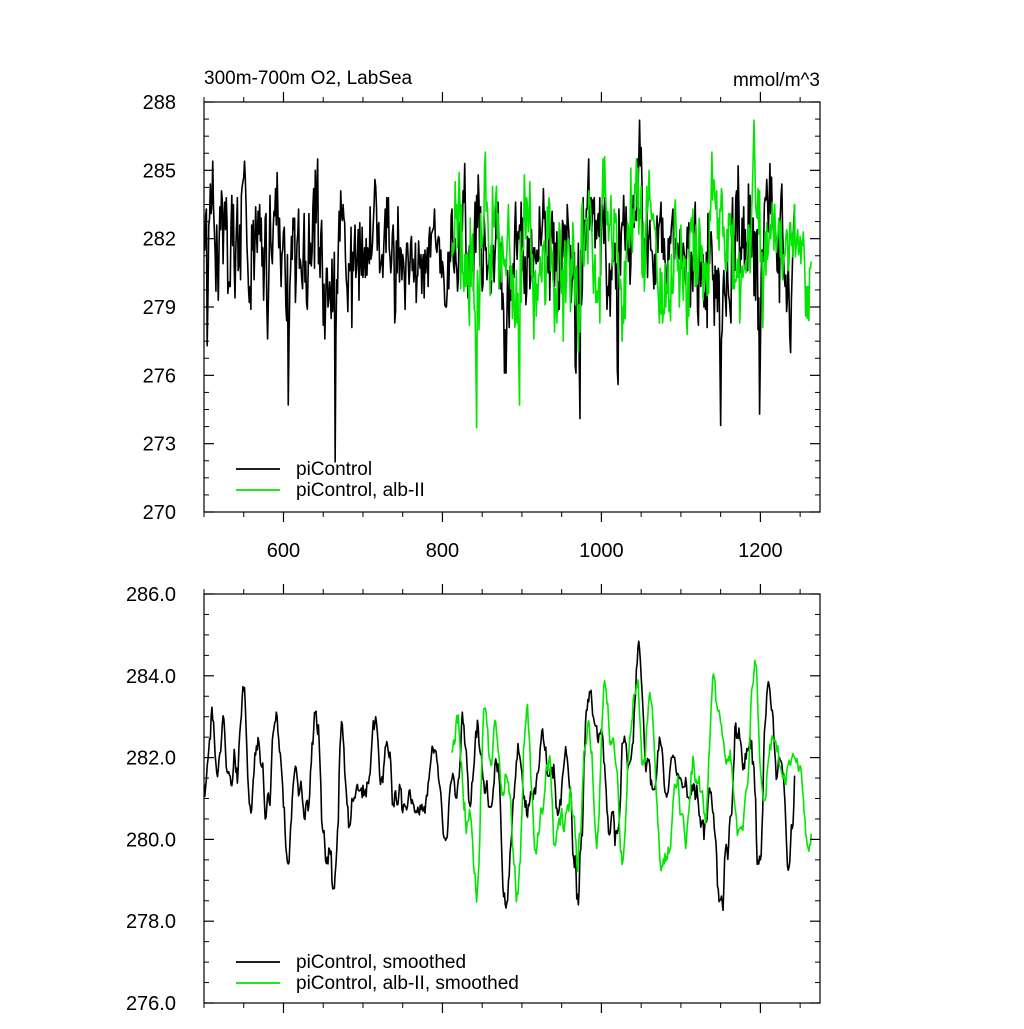 The height and width of the screenshot is (1029, 1024). What do you see at coordinates (151, 595) in the screenshot?
I see `y-tick-label: 286.0` at bounding box center [151, 595].